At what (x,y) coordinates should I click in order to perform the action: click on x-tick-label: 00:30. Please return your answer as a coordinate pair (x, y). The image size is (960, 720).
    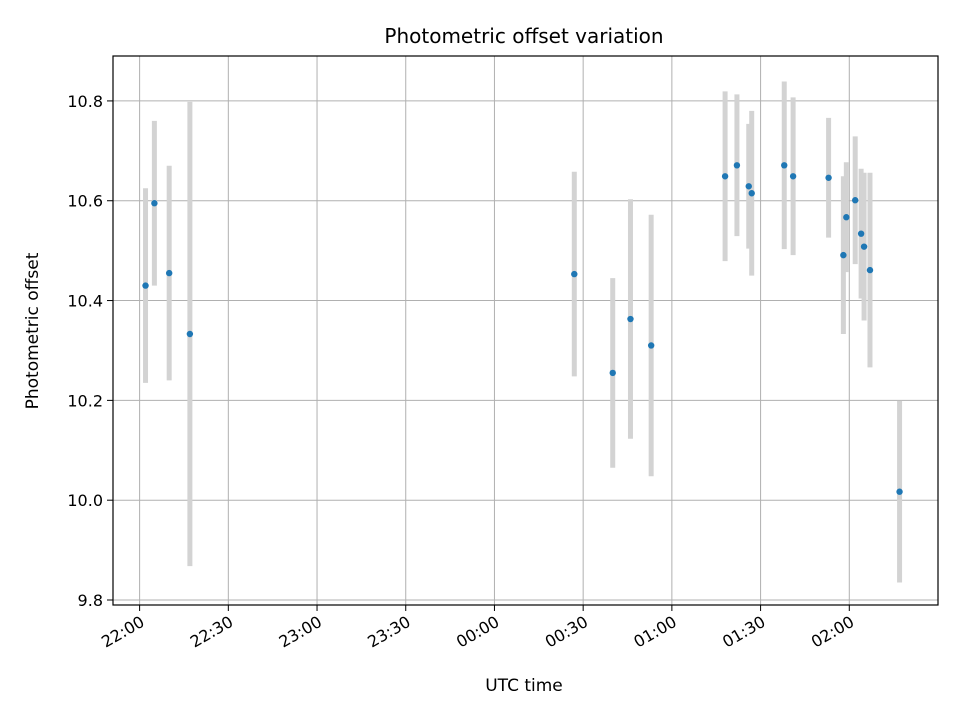
    Looking at the image, I should click on (566, 632).